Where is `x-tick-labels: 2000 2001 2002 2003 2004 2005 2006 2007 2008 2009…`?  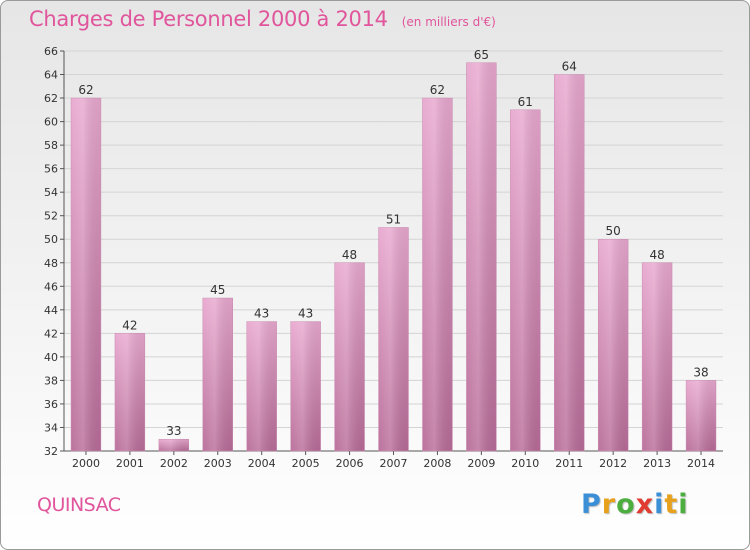 x-tick-labels: 2000 2001 2002 2003 2004 2005 2006 2007 2008 2009… is located at coordinates (393, 463).